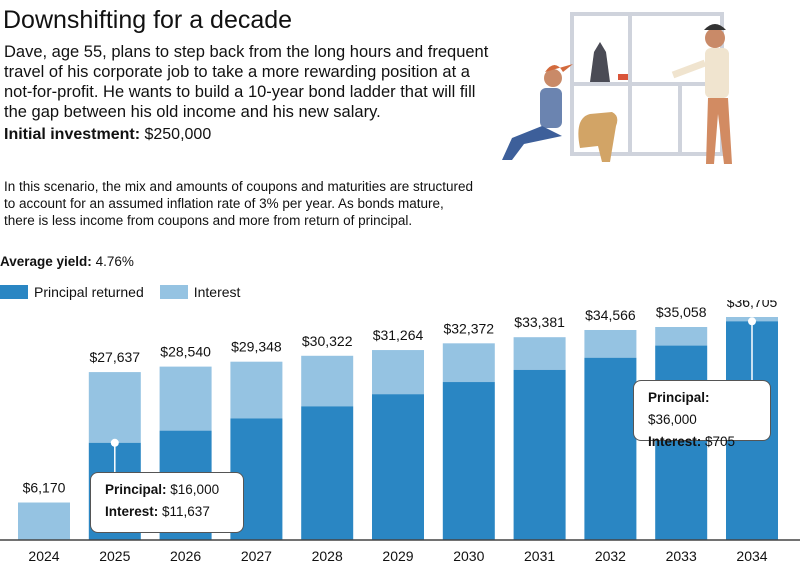  What do you see at coordinates (539, 556) in the screenshot?
I see `x-tick-2031: 2031` at bounding box center [539, 556].